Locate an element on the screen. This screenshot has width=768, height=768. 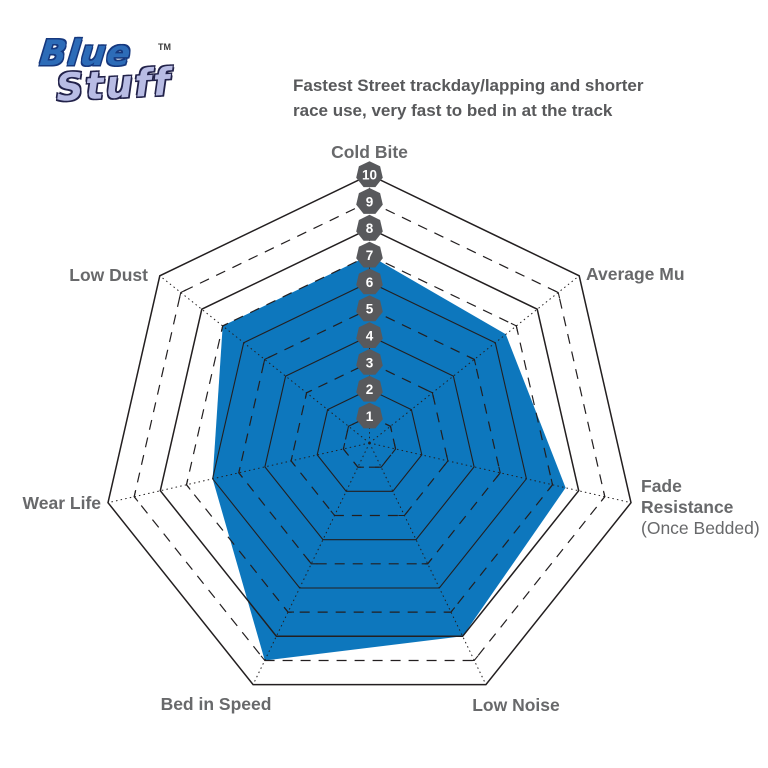
axis-label-average-mu: Average Mu is located at coordinates (635, 274).